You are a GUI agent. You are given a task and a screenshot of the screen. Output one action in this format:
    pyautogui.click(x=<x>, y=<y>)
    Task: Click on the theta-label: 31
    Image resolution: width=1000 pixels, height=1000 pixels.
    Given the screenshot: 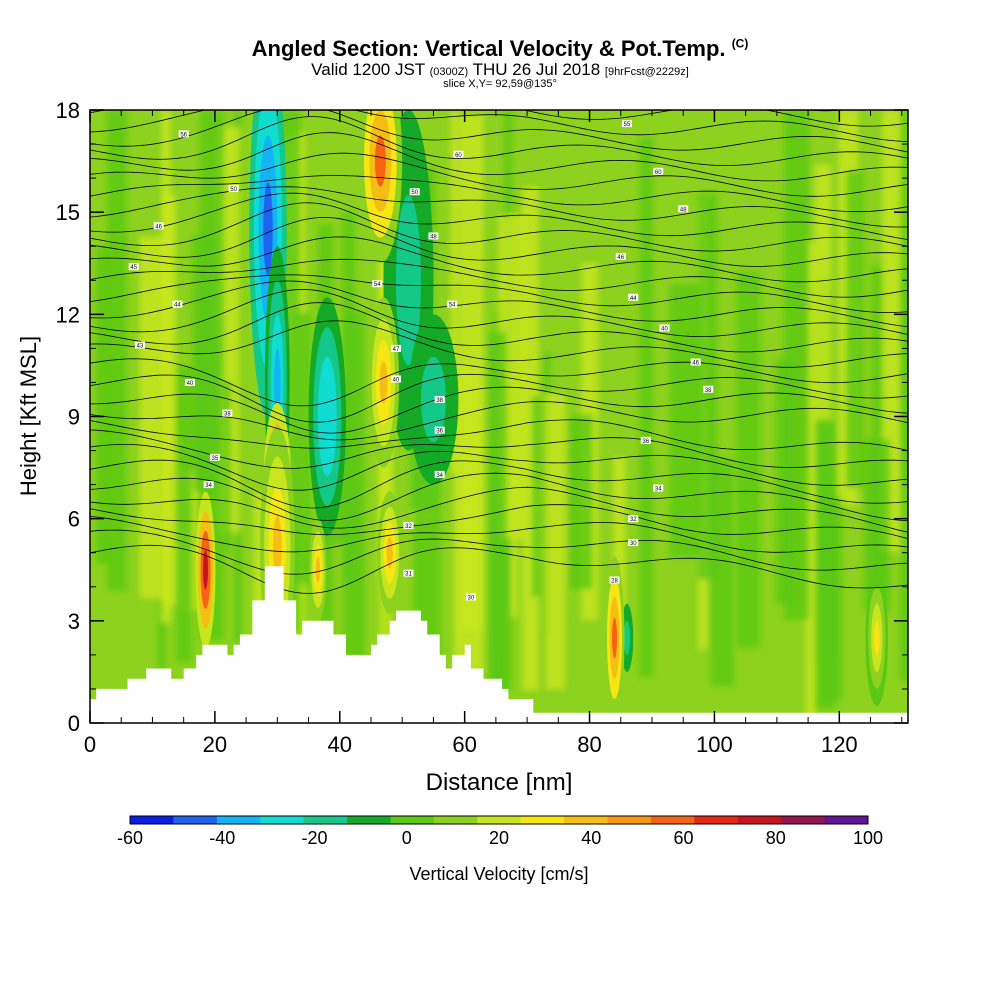 What is the action you would take?
    pyautogui.click(x=408, y=575)
    